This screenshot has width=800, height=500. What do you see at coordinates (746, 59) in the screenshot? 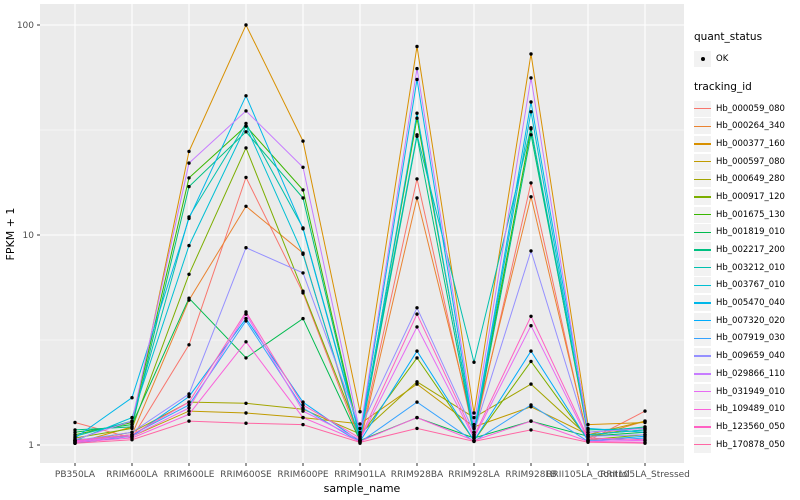
I see `legend-item-quant-status-ok: OK` at bounding box center [746, 59].